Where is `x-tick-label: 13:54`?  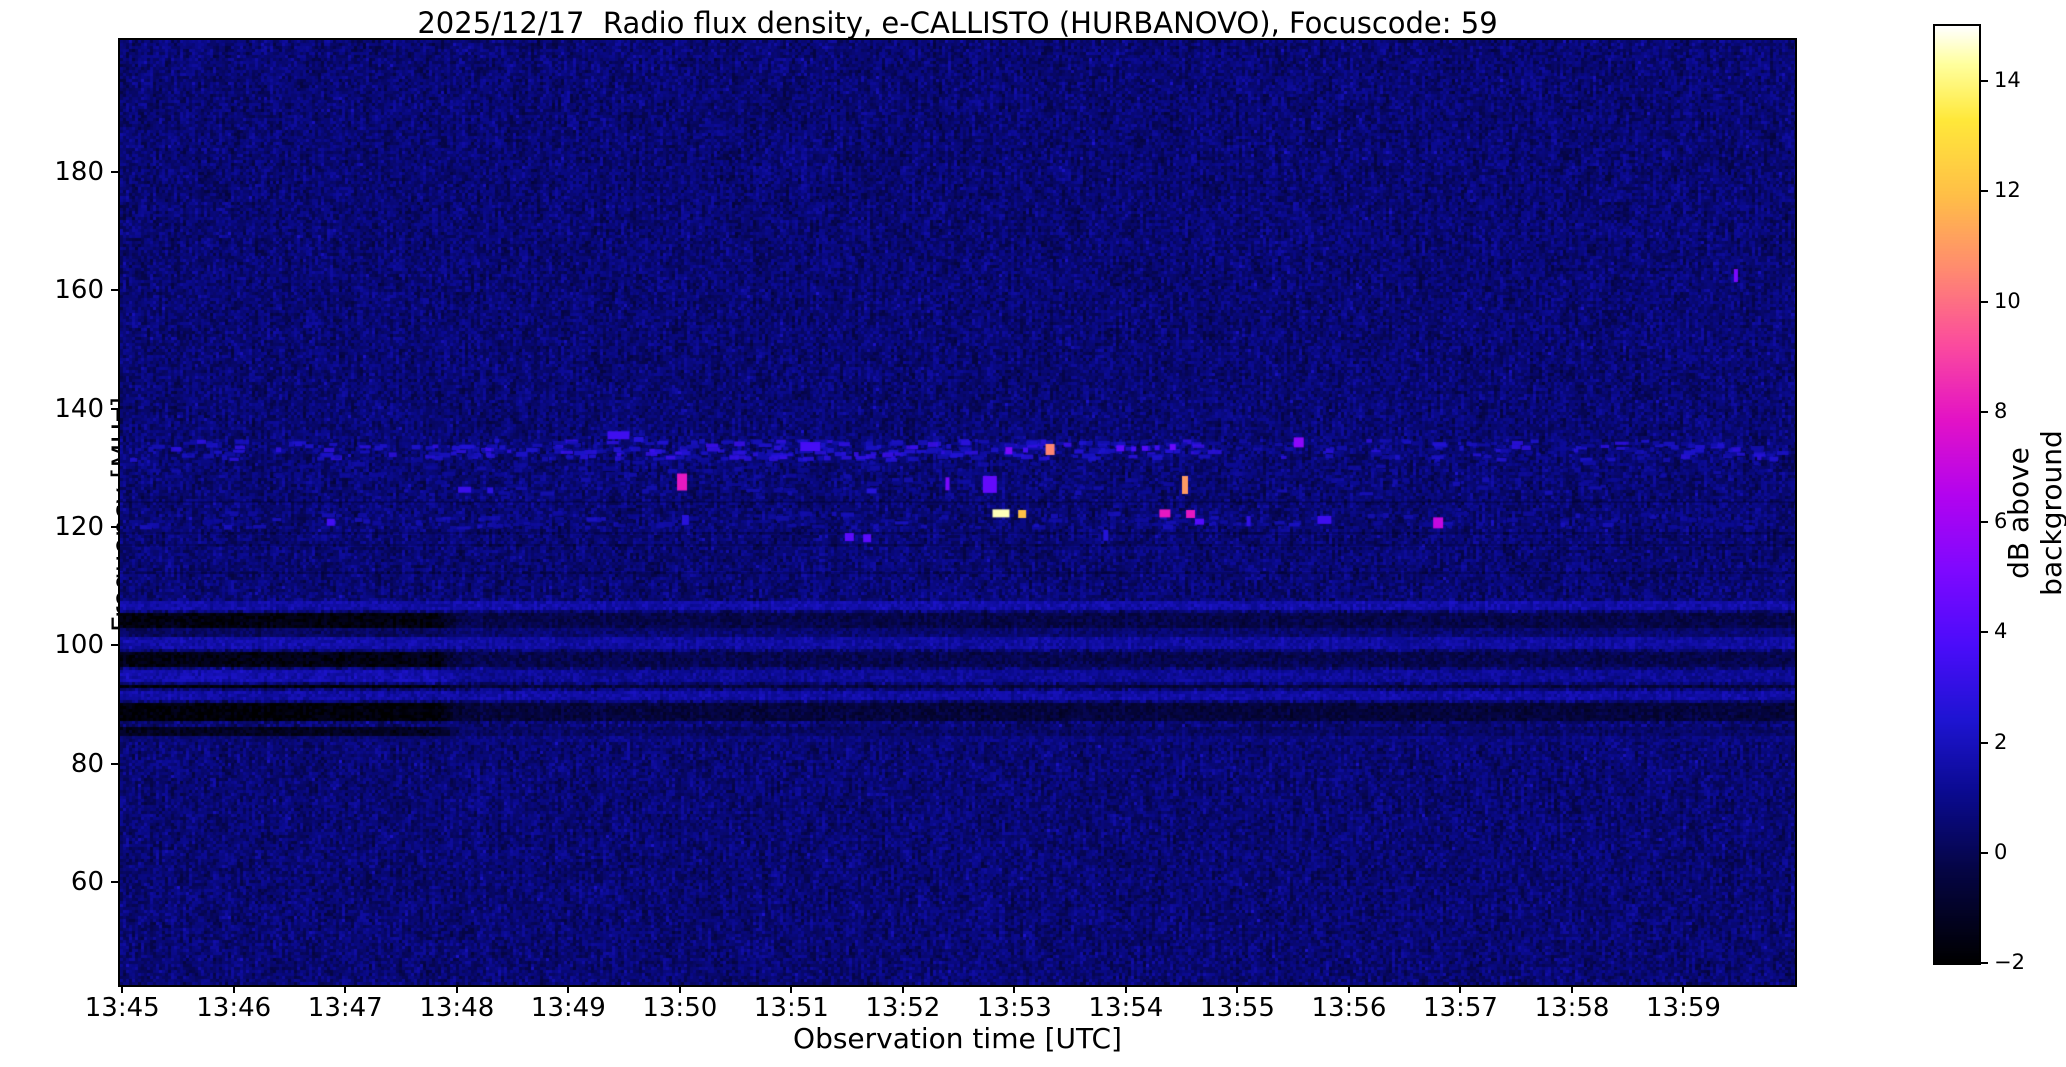 x-tick-label: 13:54 is located at coordinates (1126, 1008).